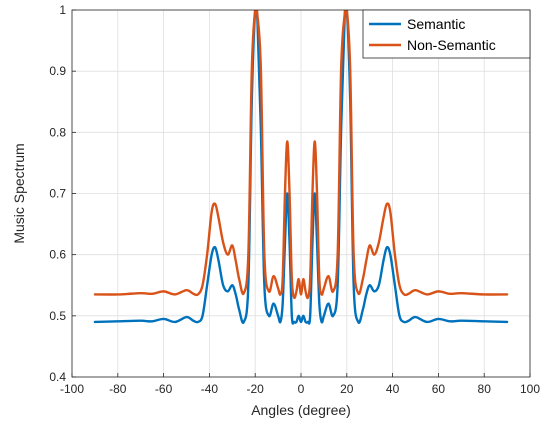 Image resolution: width=549 pixels, height=428 pixels. I want to click on y-axis-ticks: 0.4 0.5 0.6 0.7 0.8 0.9 1, so click(62, 193).